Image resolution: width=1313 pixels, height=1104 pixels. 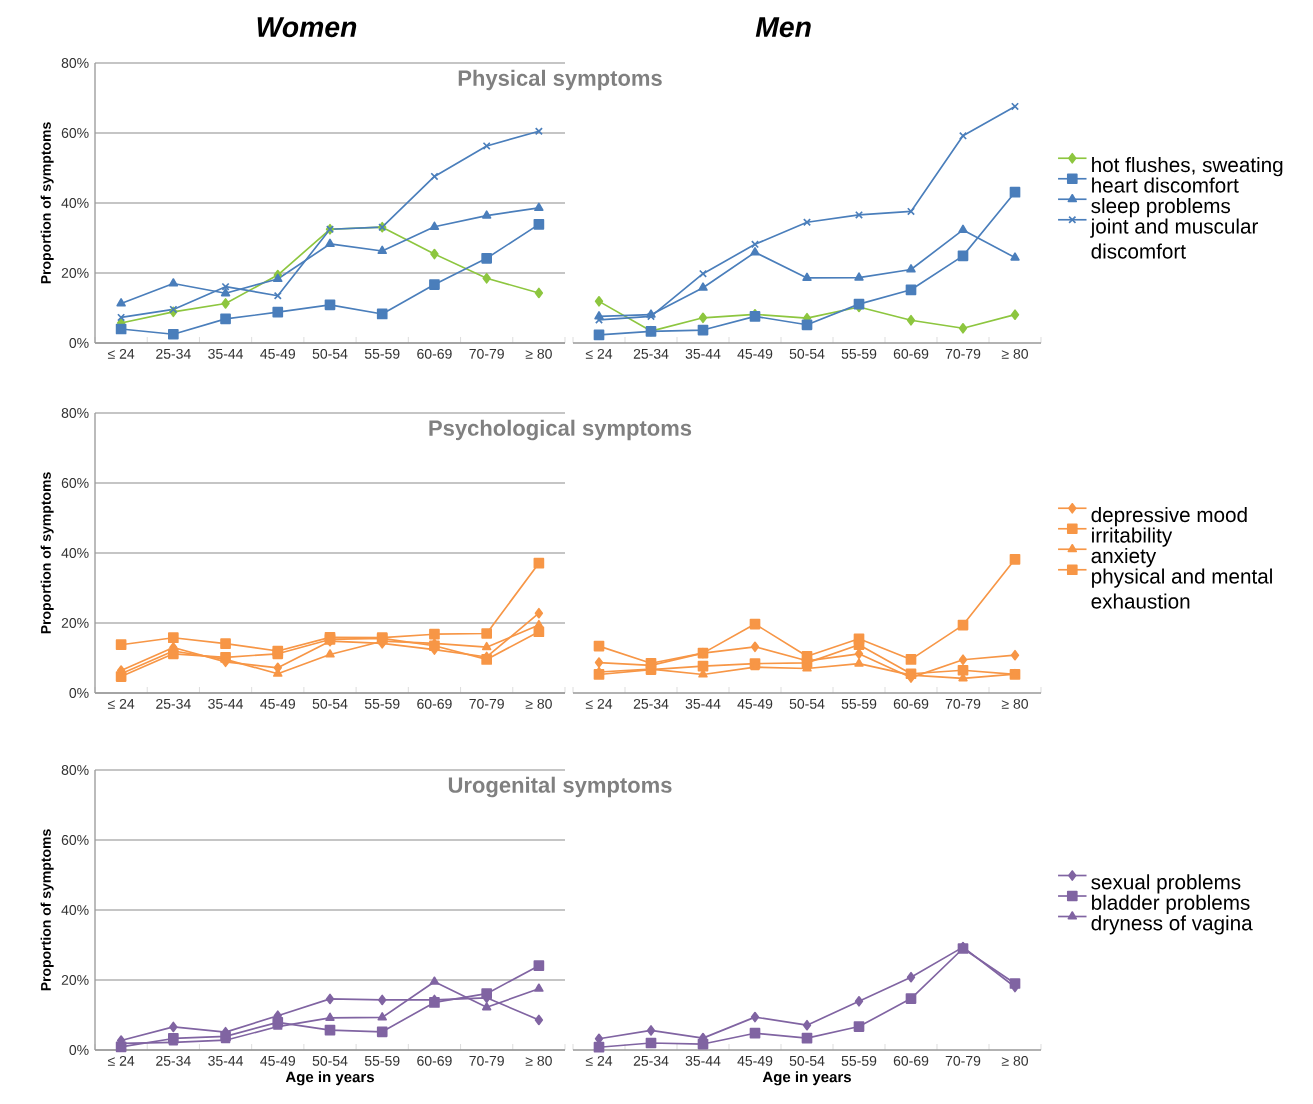 What do you see at coordinates (1169, 517) in the screenshot?
I see `legend-label: depressive mood` at bounding box center [1169, 517].